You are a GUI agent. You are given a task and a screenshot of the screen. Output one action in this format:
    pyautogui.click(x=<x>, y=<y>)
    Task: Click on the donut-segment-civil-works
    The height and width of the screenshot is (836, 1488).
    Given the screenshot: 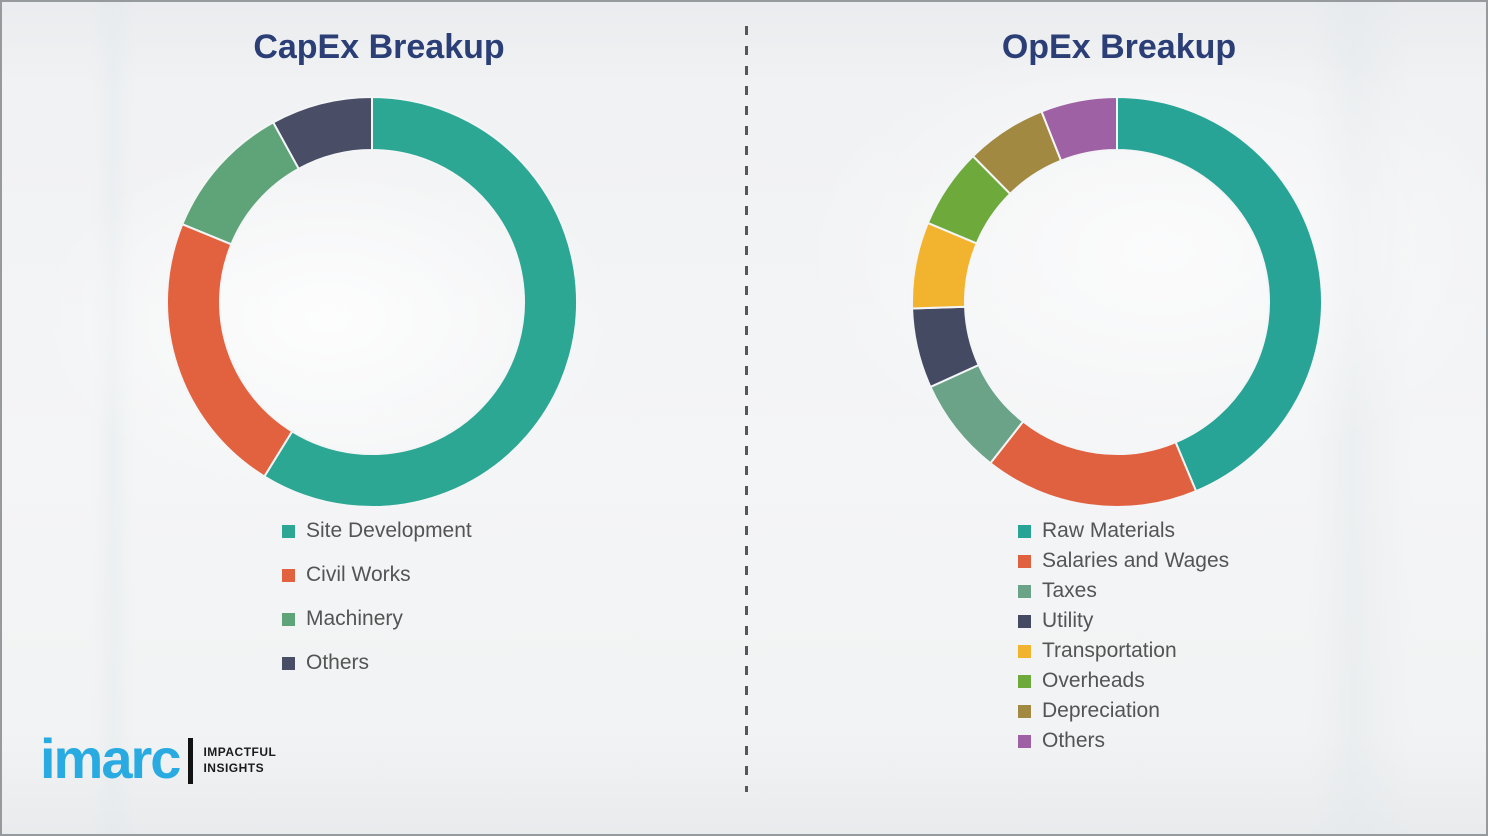 What is the action you would take?
    pyautogui.click(x=230, y=350)
    